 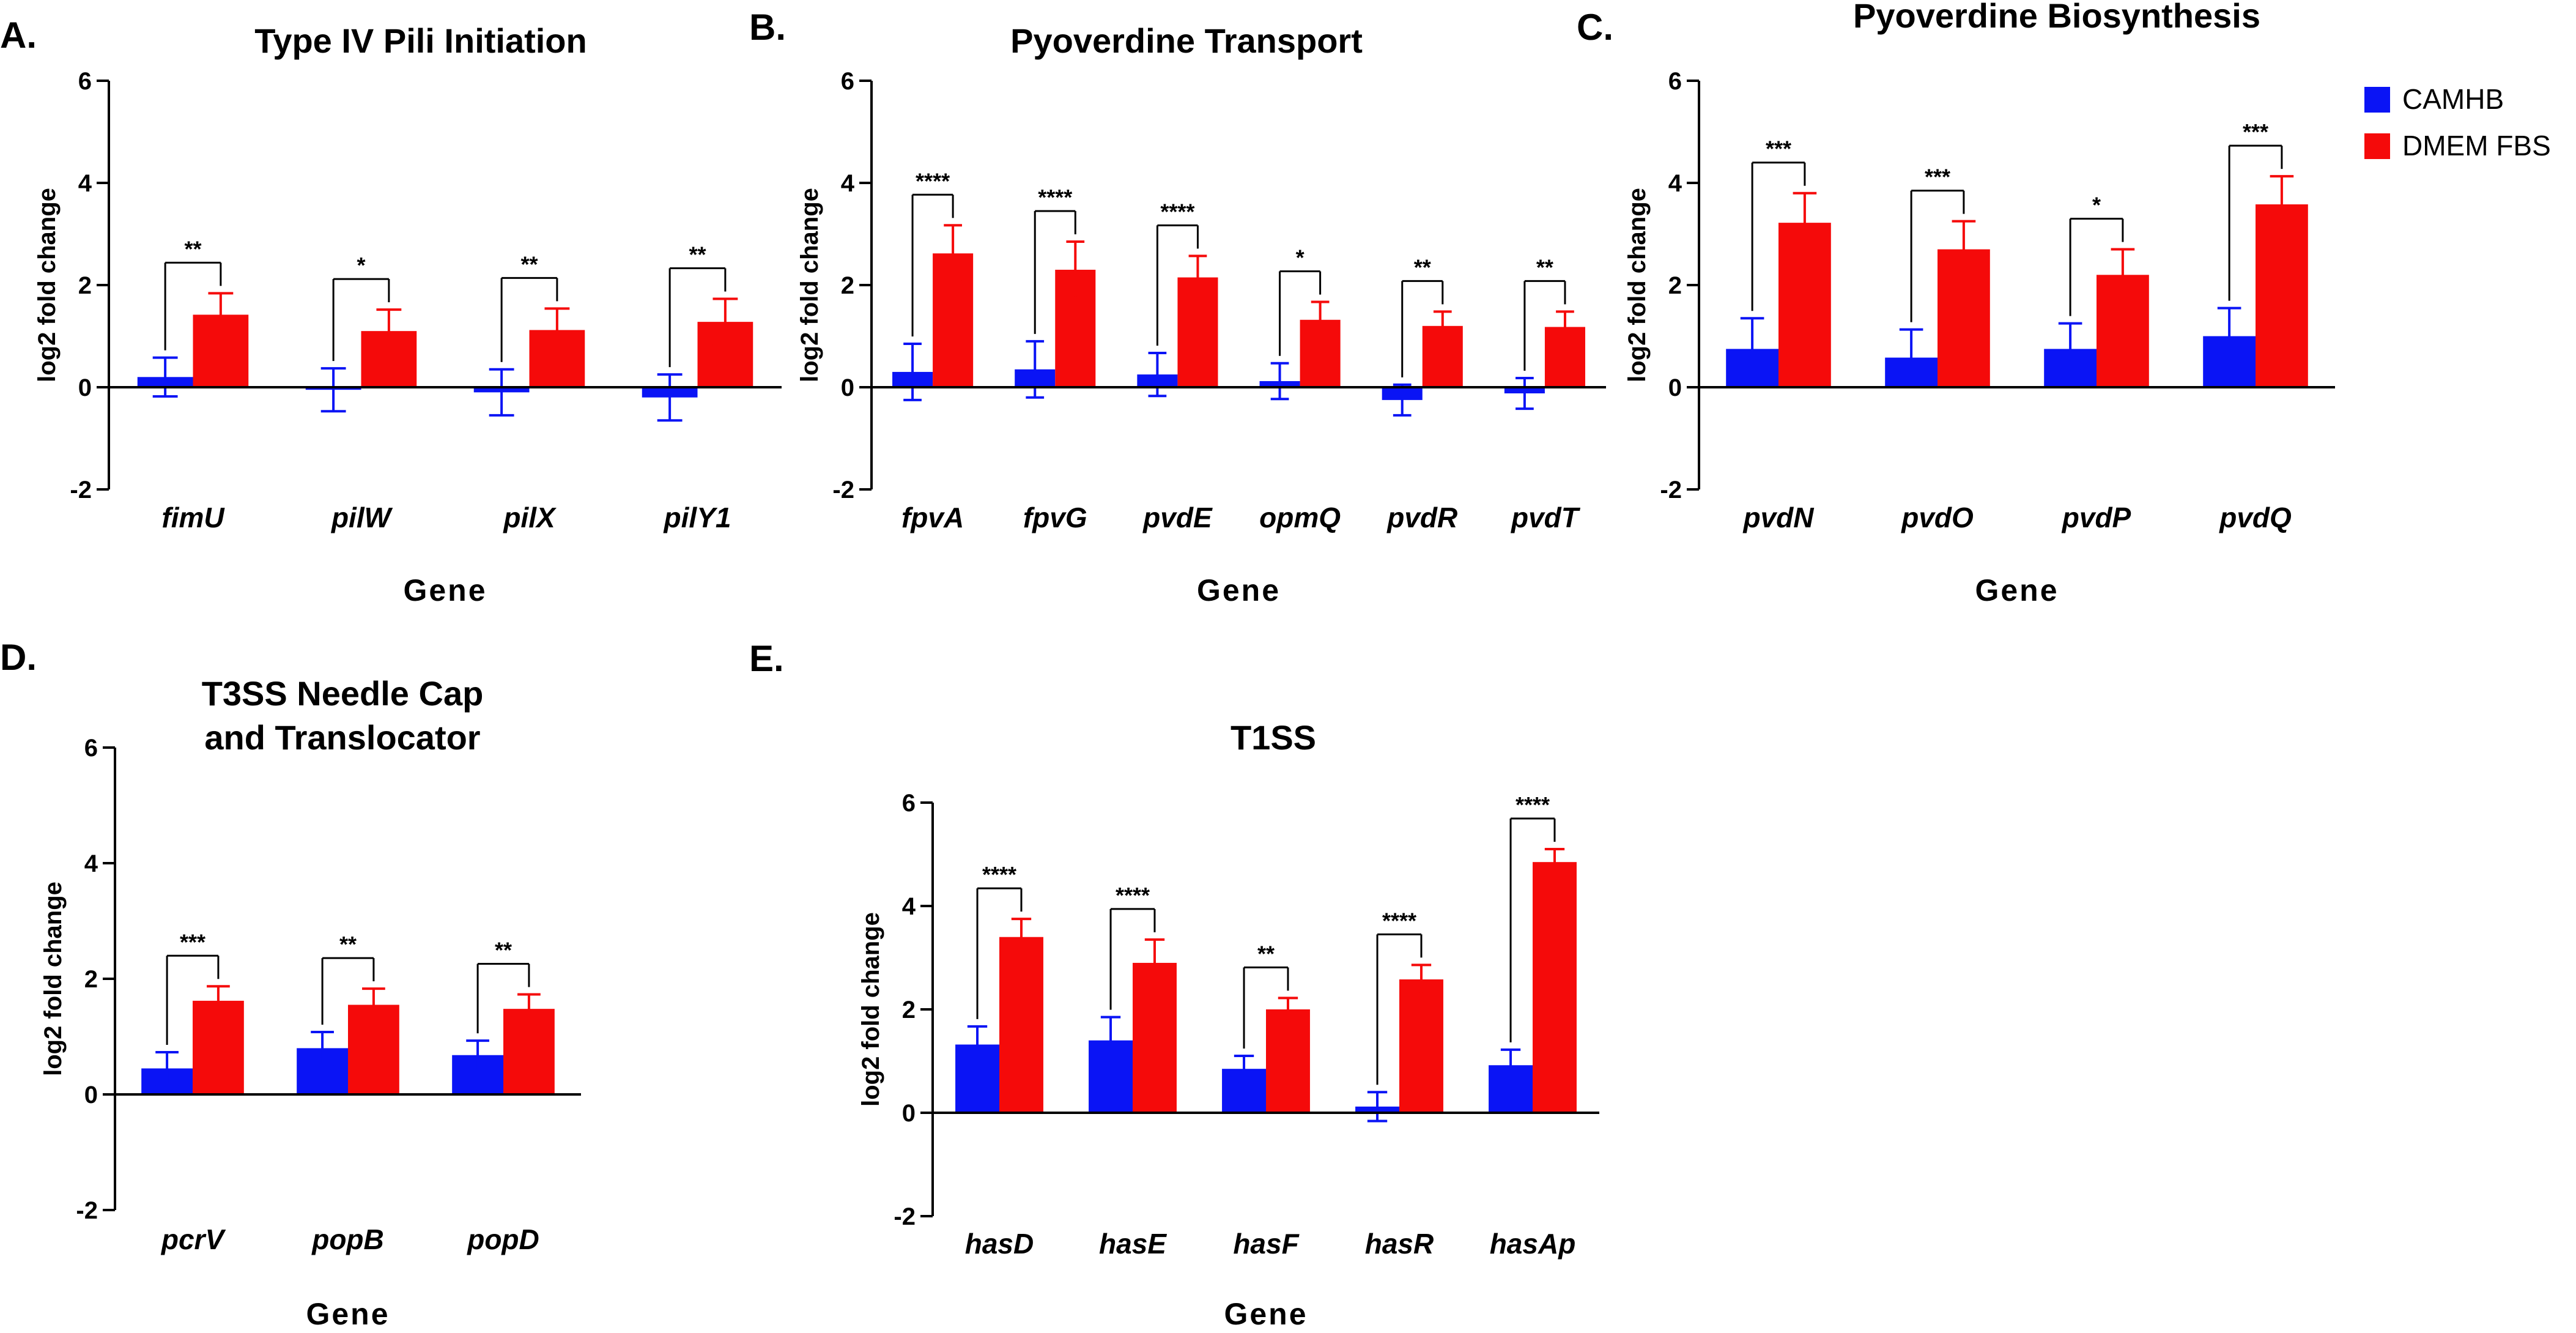 What do you see at coordinates (1533, 1244) in the screenshot?
I see `x-tick-label: hasAp` at bounding box center [1533, 1244].